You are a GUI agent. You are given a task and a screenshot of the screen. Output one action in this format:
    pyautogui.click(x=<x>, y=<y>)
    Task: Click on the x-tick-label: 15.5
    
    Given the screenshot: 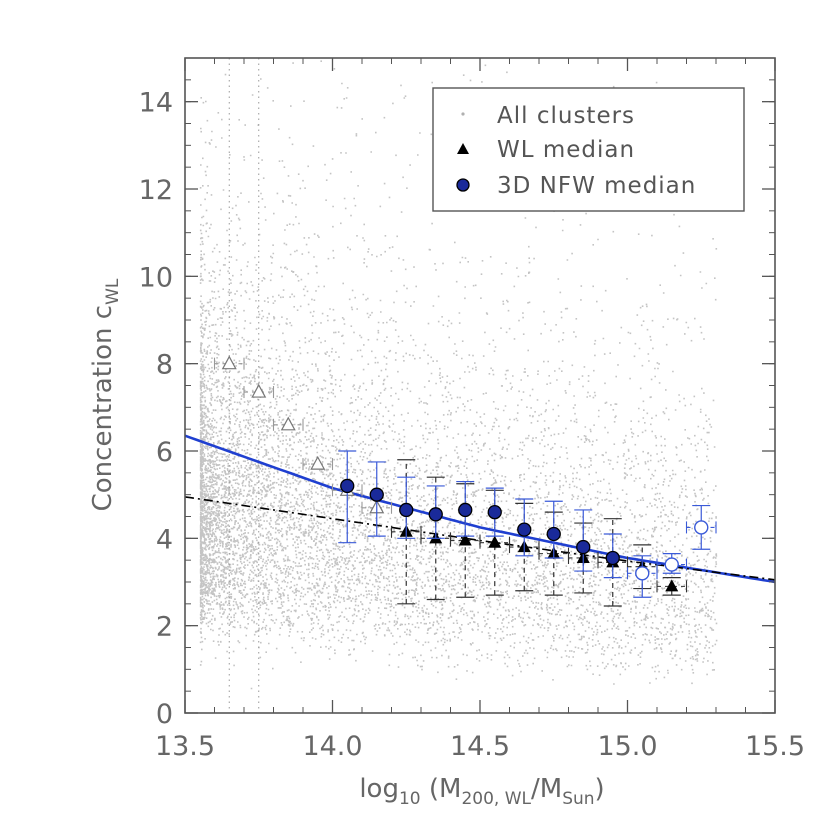 What is the action you would take?
    pyautogui.click(x=775, y=746)
    